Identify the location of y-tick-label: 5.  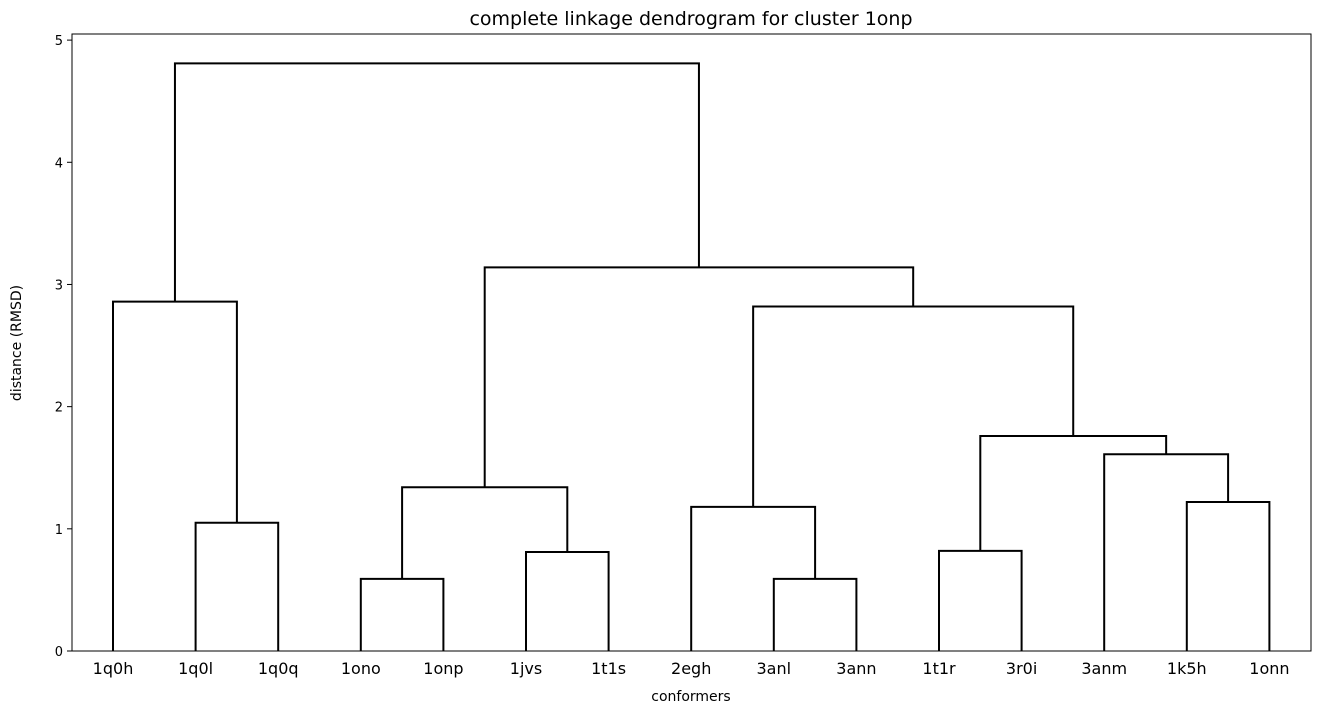
(59, 41).